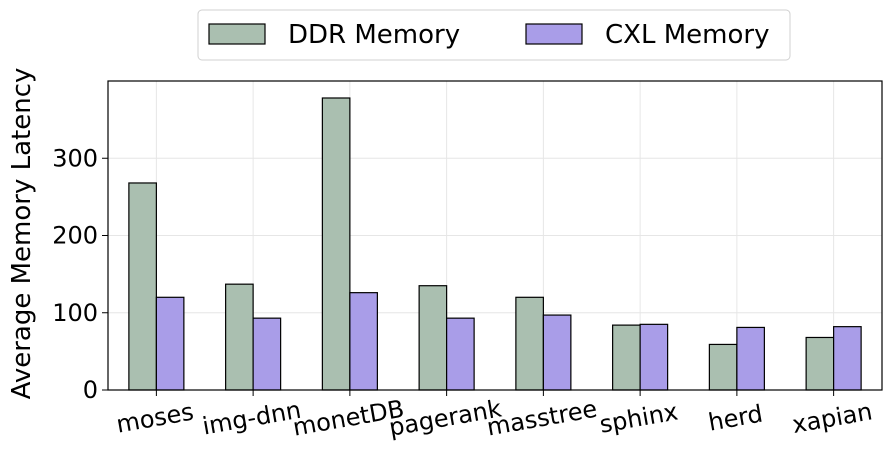 Image resolution: width=891 pixels, height=470 pixels. Describe the element at coordinates (75, 313) in the screenshot. I see `y-tick-label-1: 100` at that location.